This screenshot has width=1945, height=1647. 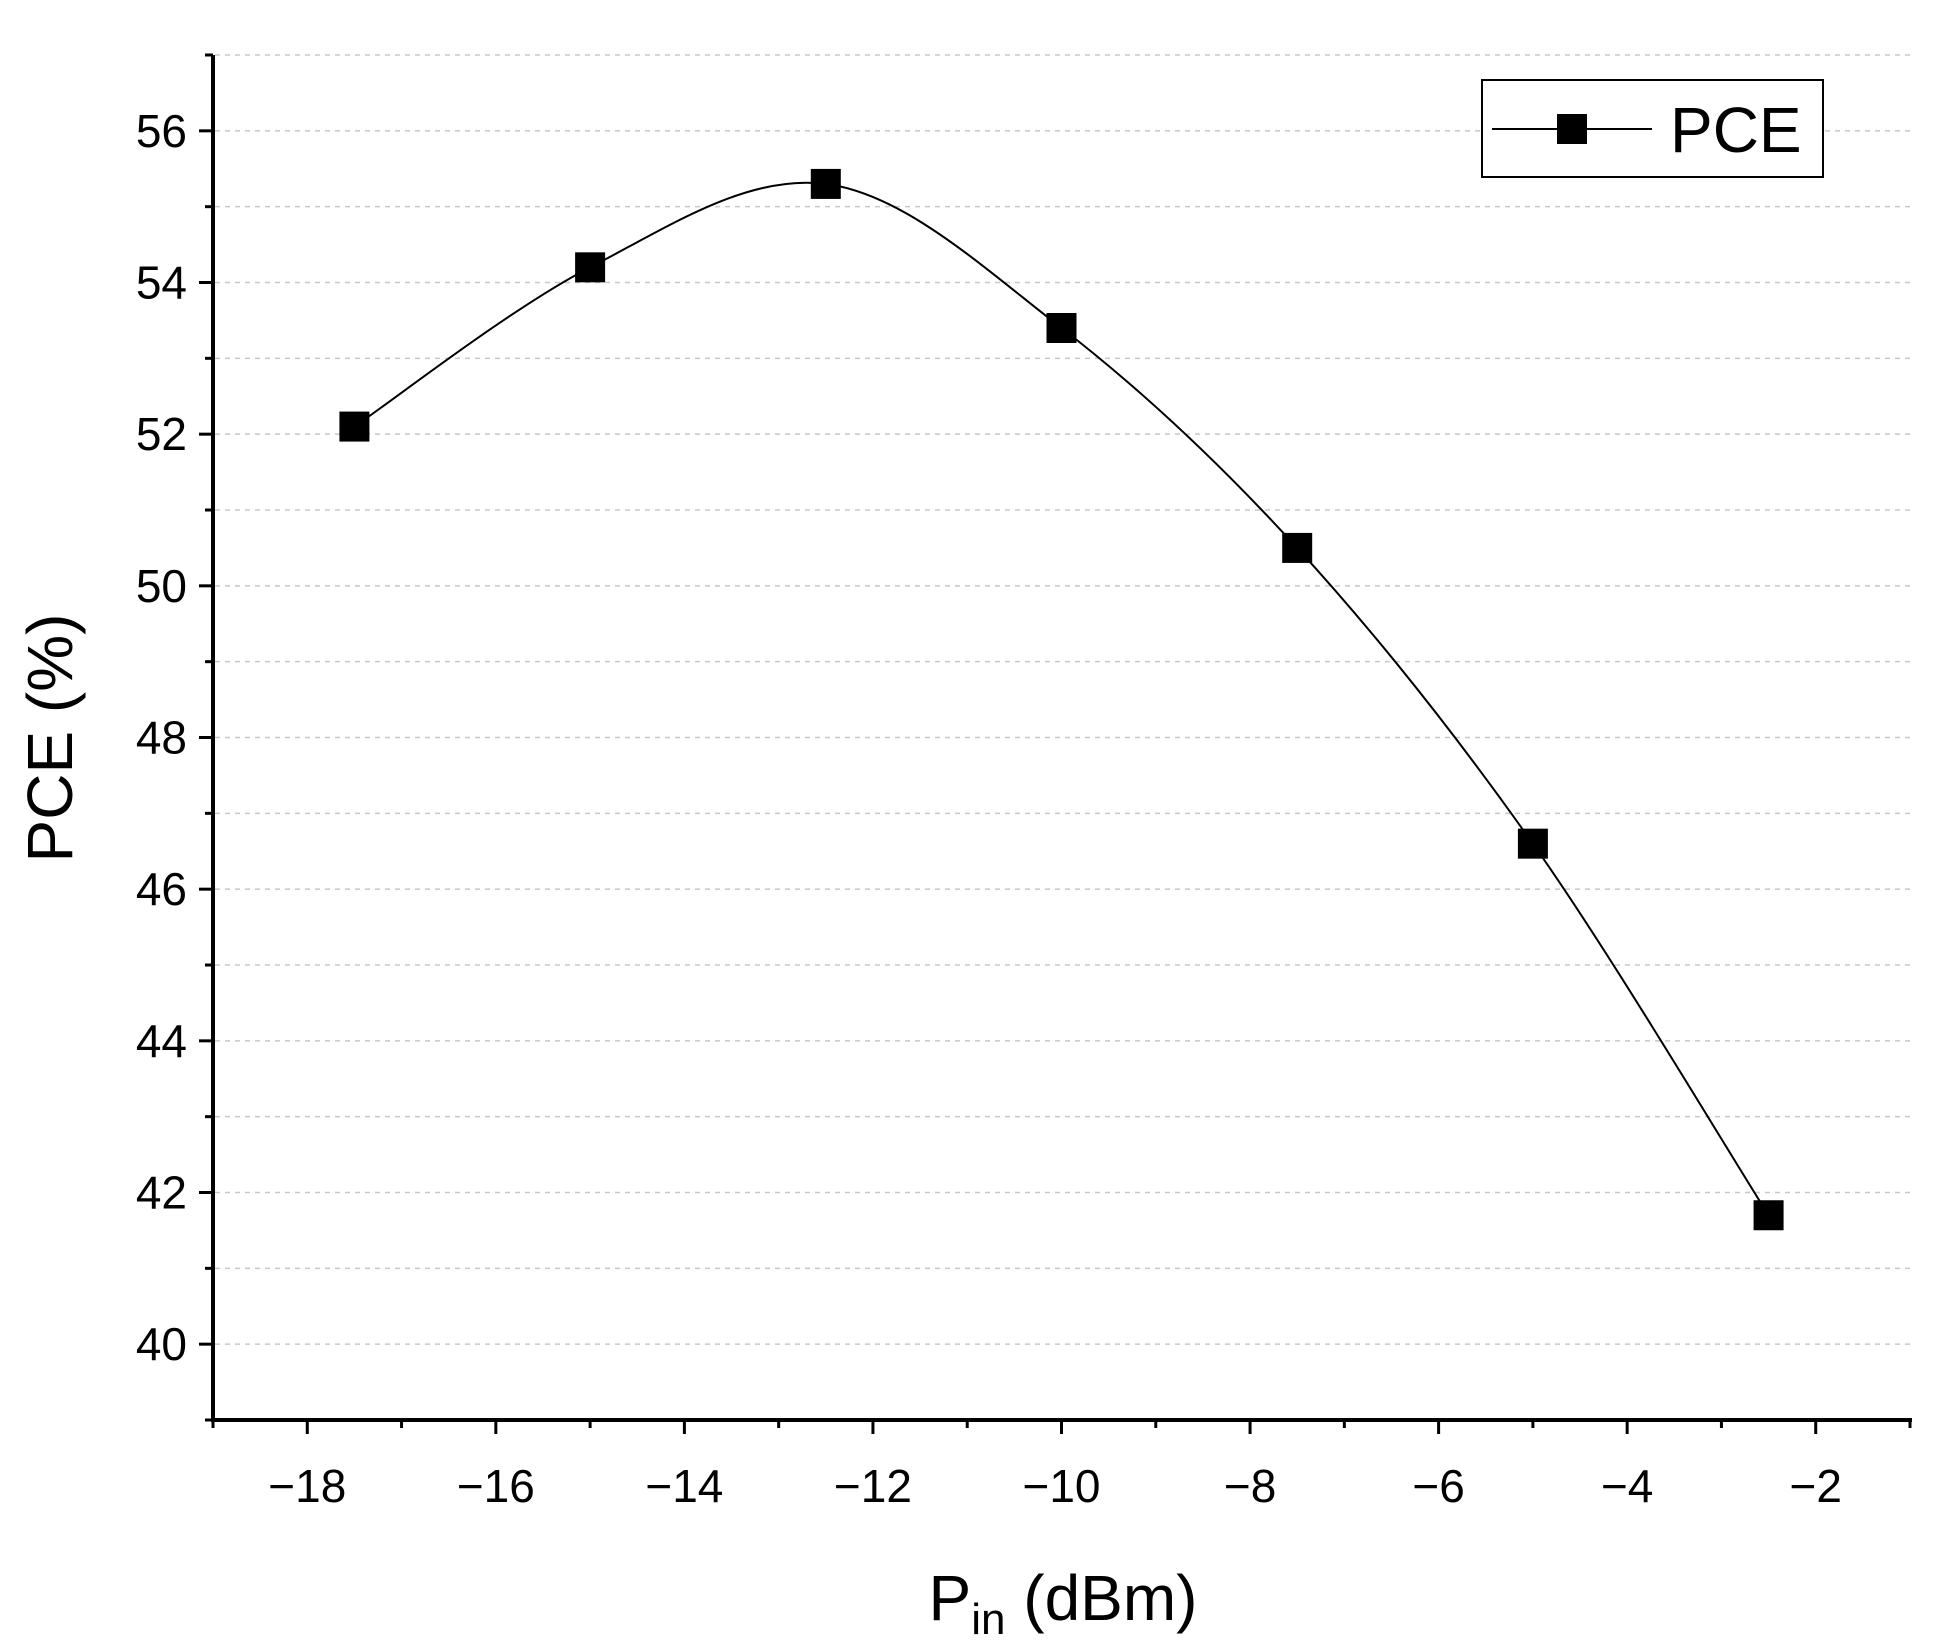 I want to click on x-tick-label: −8, so click(x=1250, y=1486).